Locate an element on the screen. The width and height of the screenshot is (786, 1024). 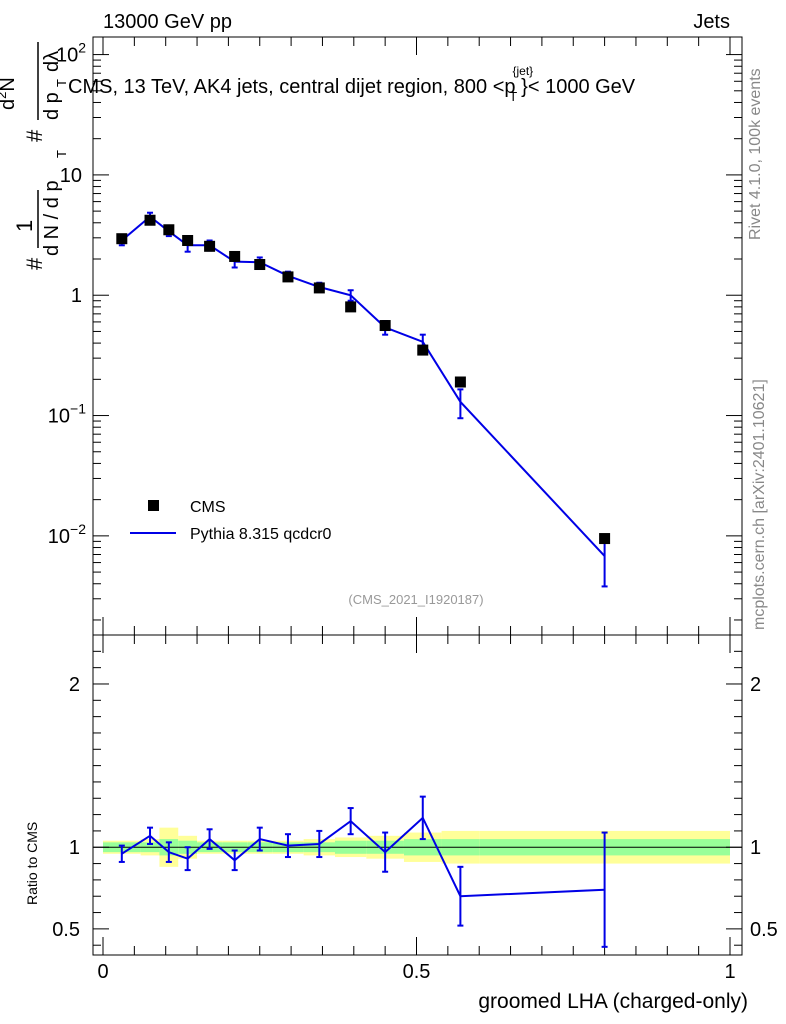
y-tick-label: 10² is located at coordinates (71, 53).